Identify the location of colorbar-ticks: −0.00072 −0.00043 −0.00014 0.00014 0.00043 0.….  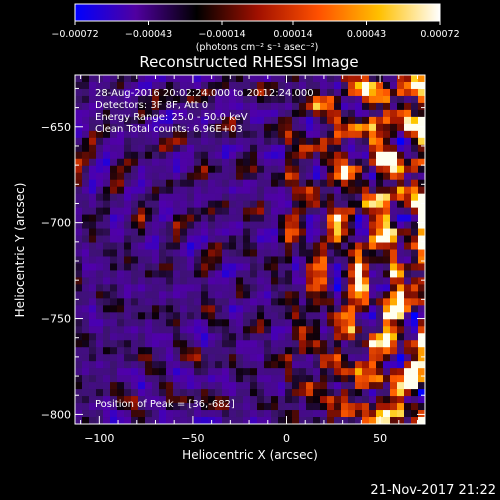
(255, 30).